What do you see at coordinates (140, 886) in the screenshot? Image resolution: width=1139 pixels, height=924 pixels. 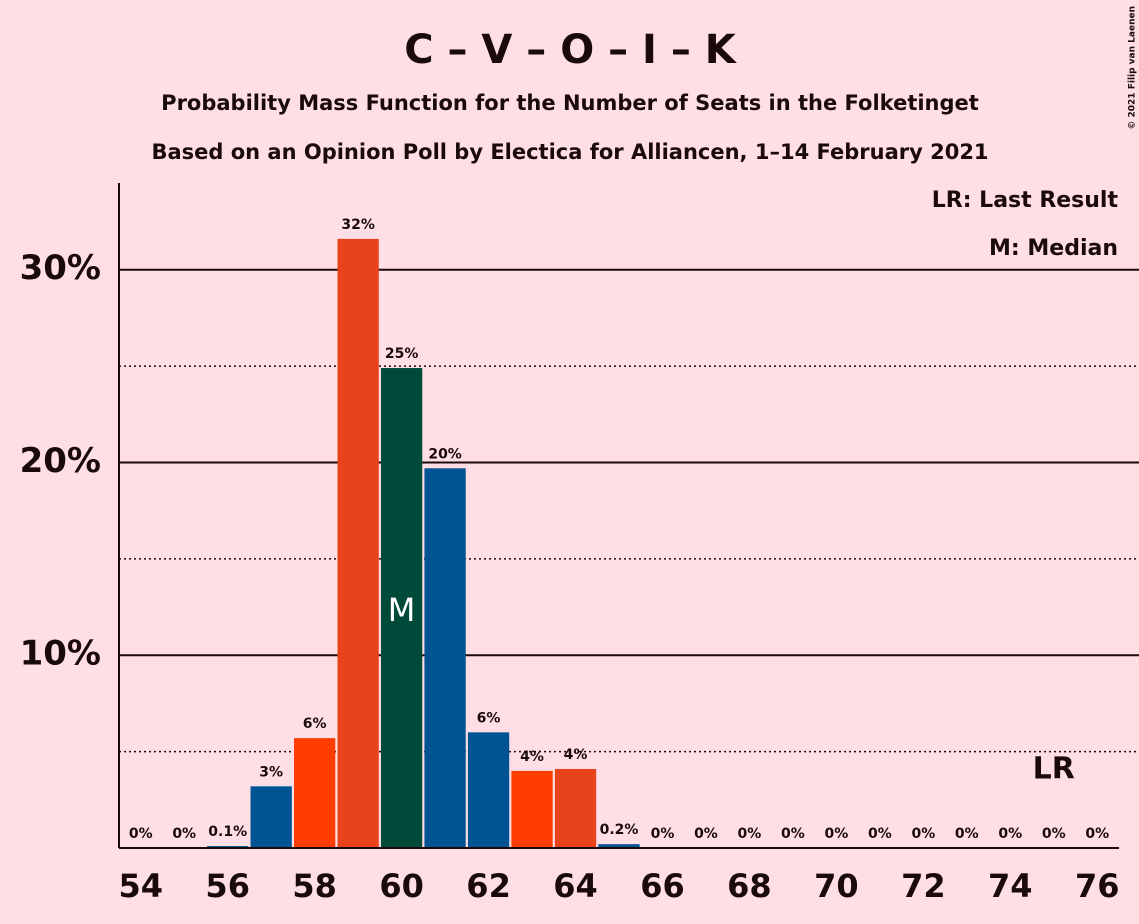 I see `x-tick-label: 54` at bounding box center [140, 886].